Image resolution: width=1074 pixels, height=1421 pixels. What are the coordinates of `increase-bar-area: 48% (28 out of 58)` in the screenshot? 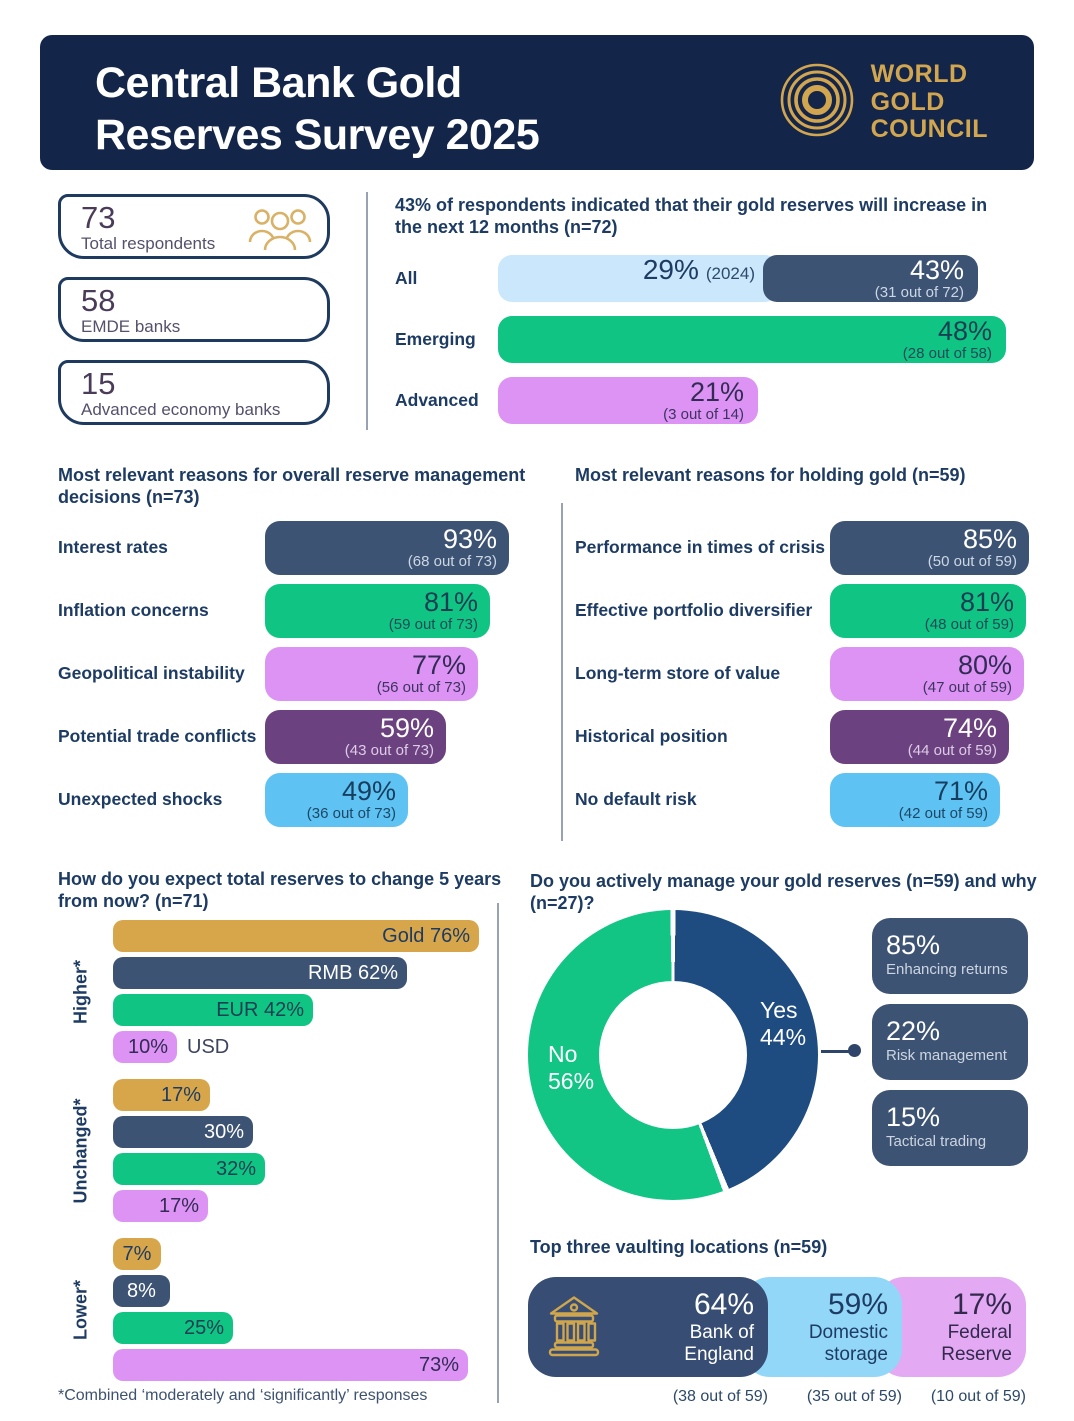 It's located at (753, 339).